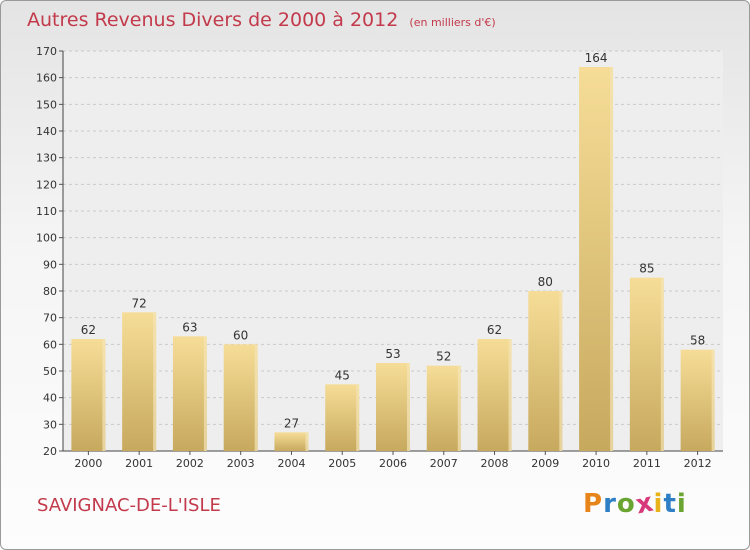 Image resolution: width=750 pixels, height=550 pixels. What do you see at coordinates (593, 504) in the screenshot?
I see `logo-letter: P` at bounding box center [593, 504].